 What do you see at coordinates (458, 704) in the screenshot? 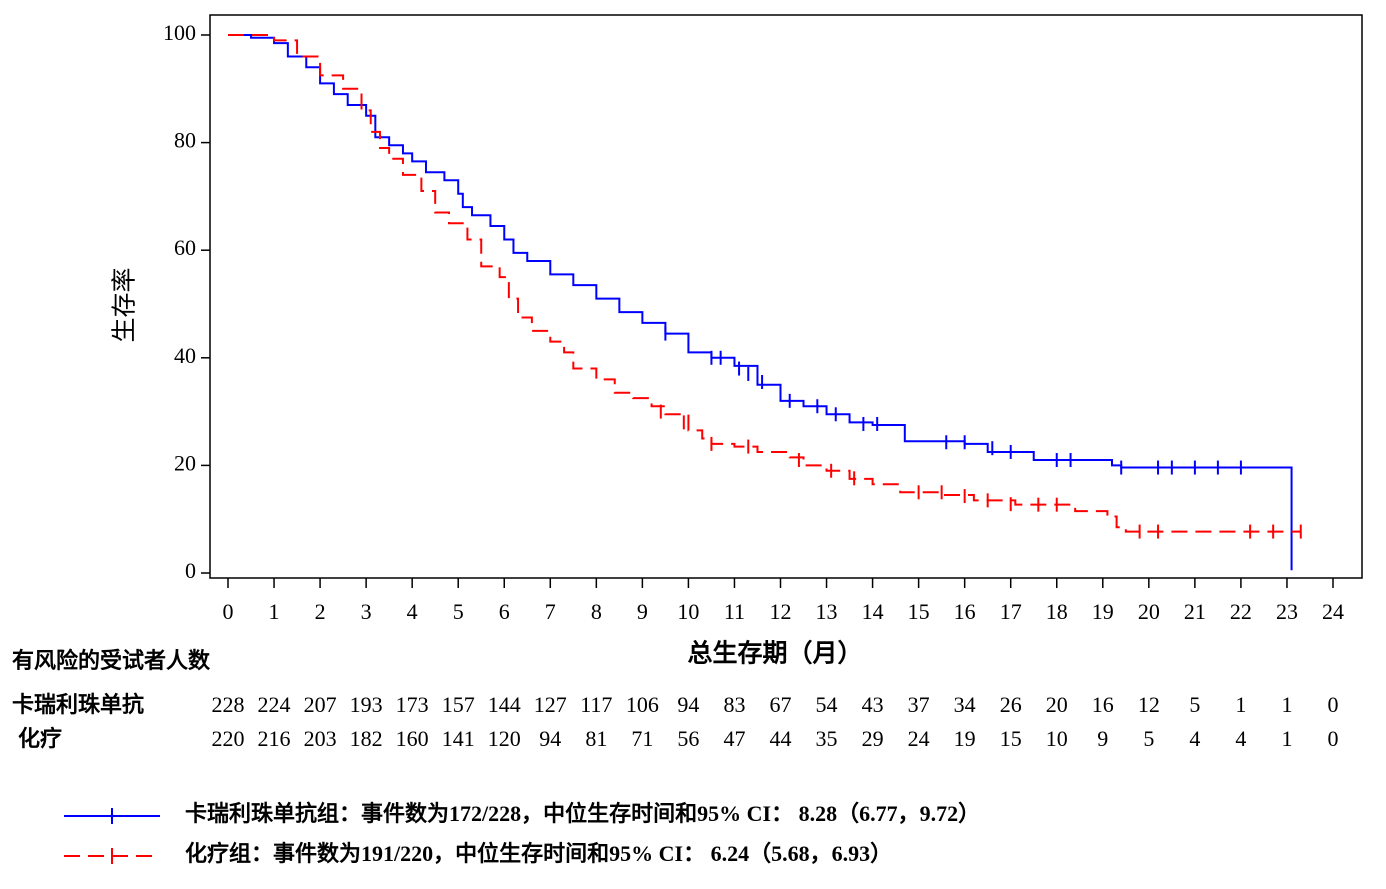
I see `risk-count: 157` at bounding box center [458, 704].